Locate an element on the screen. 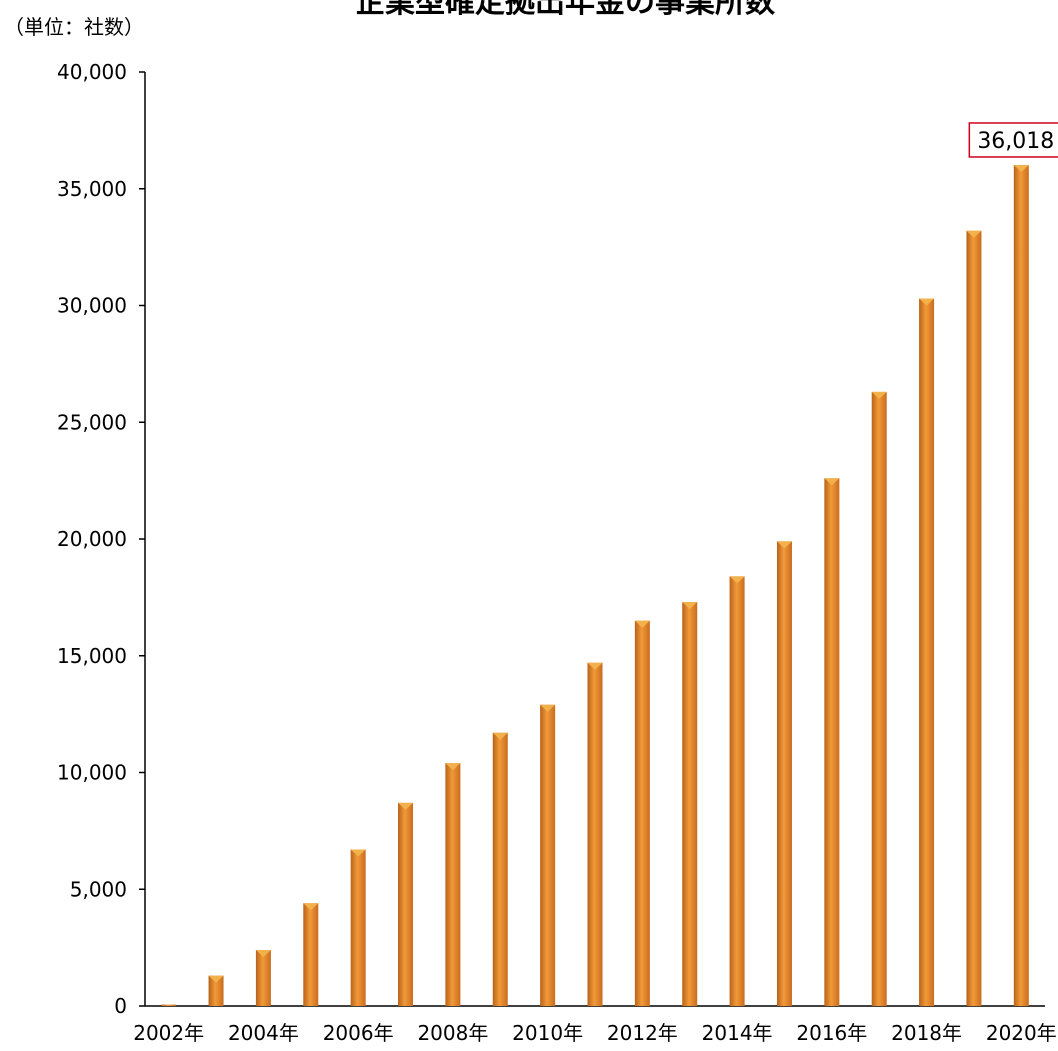  y-tick-label: 5,000 is located at coordinates (98, 889).